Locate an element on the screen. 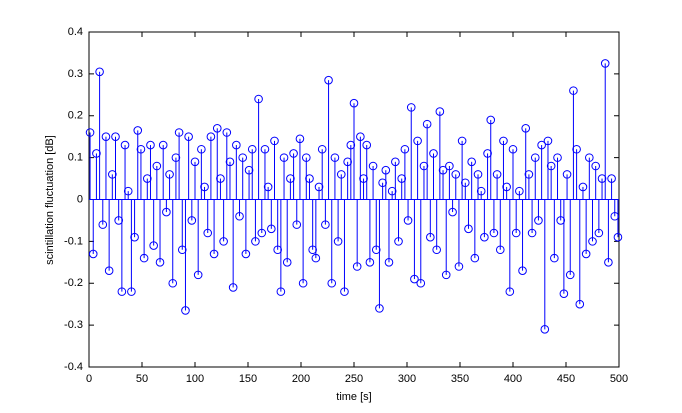 This screenshot has width=682, height=413. y-tick-label: 0.1 is located at coordinates (75, 158).